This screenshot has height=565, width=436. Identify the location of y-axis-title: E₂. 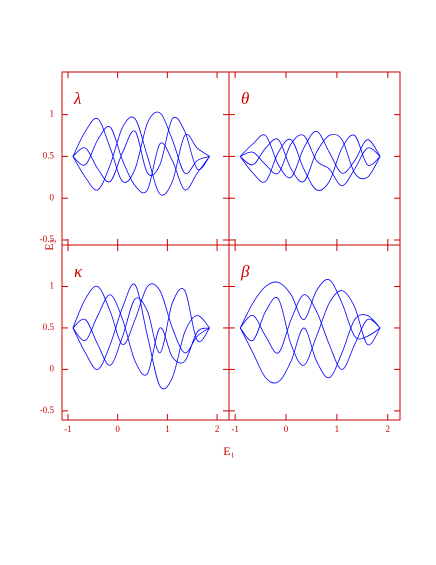
(49, 245).